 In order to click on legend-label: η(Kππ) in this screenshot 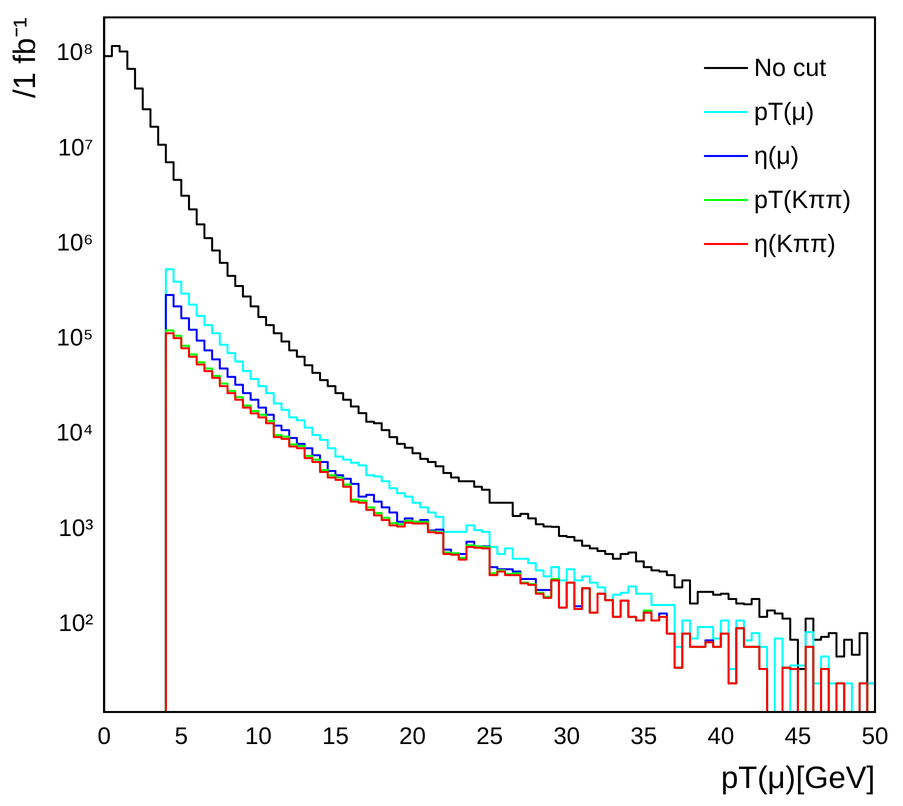, I will do `click(795, 244)`.